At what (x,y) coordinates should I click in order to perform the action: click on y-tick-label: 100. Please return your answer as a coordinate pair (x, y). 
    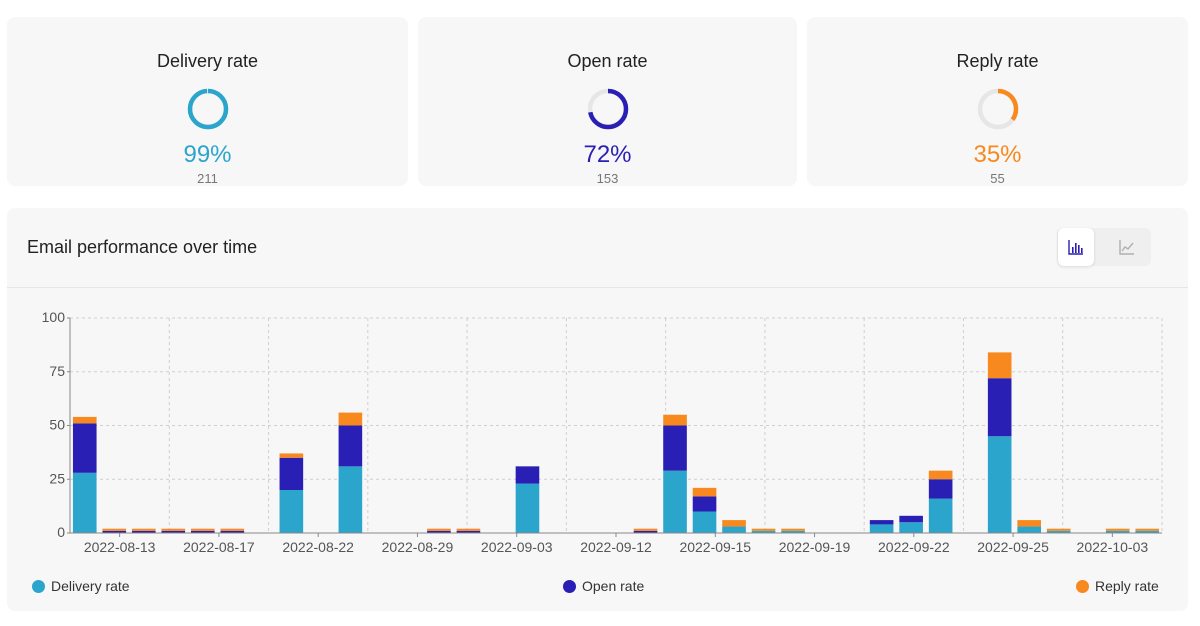
    Looking at the image, I should click on (54, 317).